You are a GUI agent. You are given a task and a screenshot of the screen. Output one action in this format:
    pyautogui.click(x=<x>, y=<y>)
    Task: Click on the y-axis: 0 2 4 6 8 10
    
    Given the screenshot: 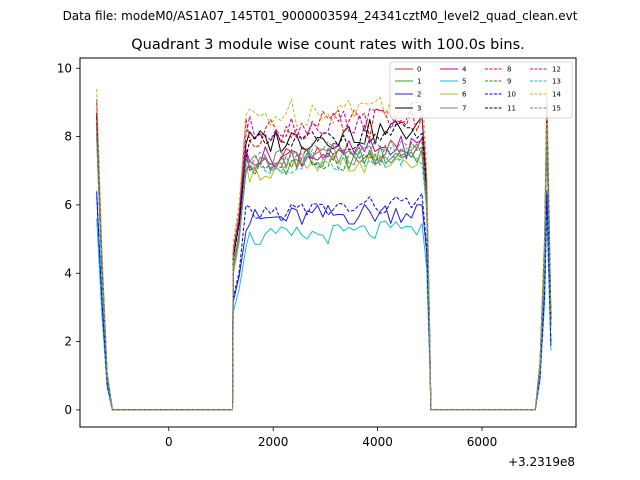 What is the action you would take?
    pyautogui.click(x=68, y=239)
    